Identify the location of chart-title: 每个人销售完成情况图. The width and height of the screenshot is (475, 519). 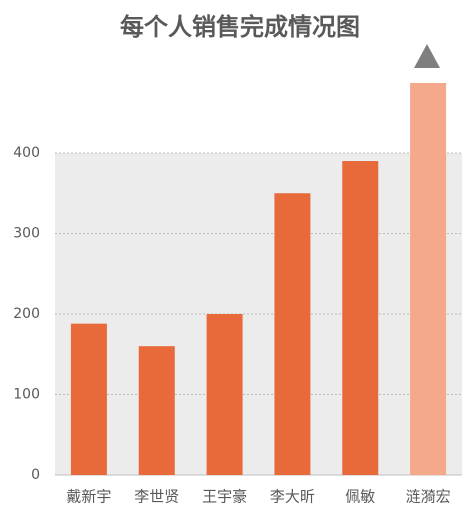
(240, 27).